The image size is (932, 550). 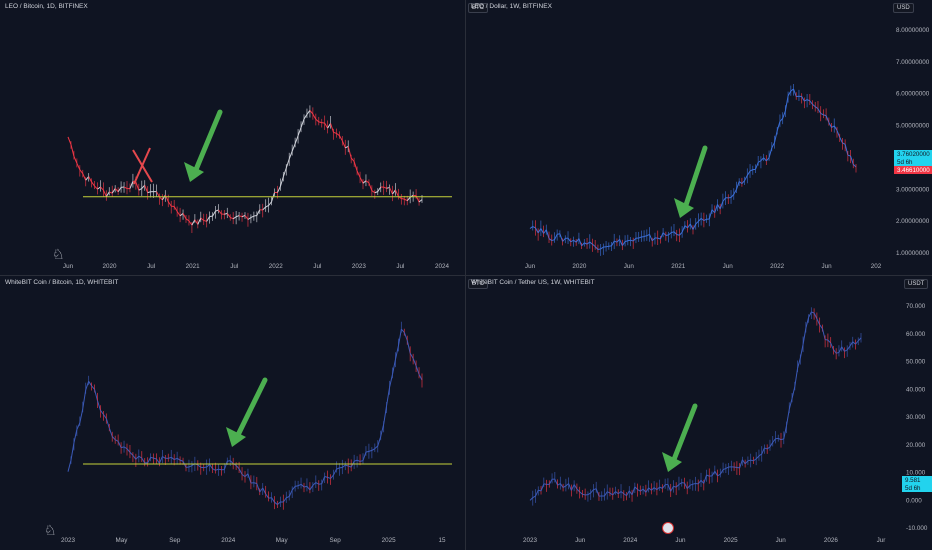 What do you see at coordinates (276, 266) in the screenshot?
I see `x-tick-label: 2022` at bounding box center [276, 266].